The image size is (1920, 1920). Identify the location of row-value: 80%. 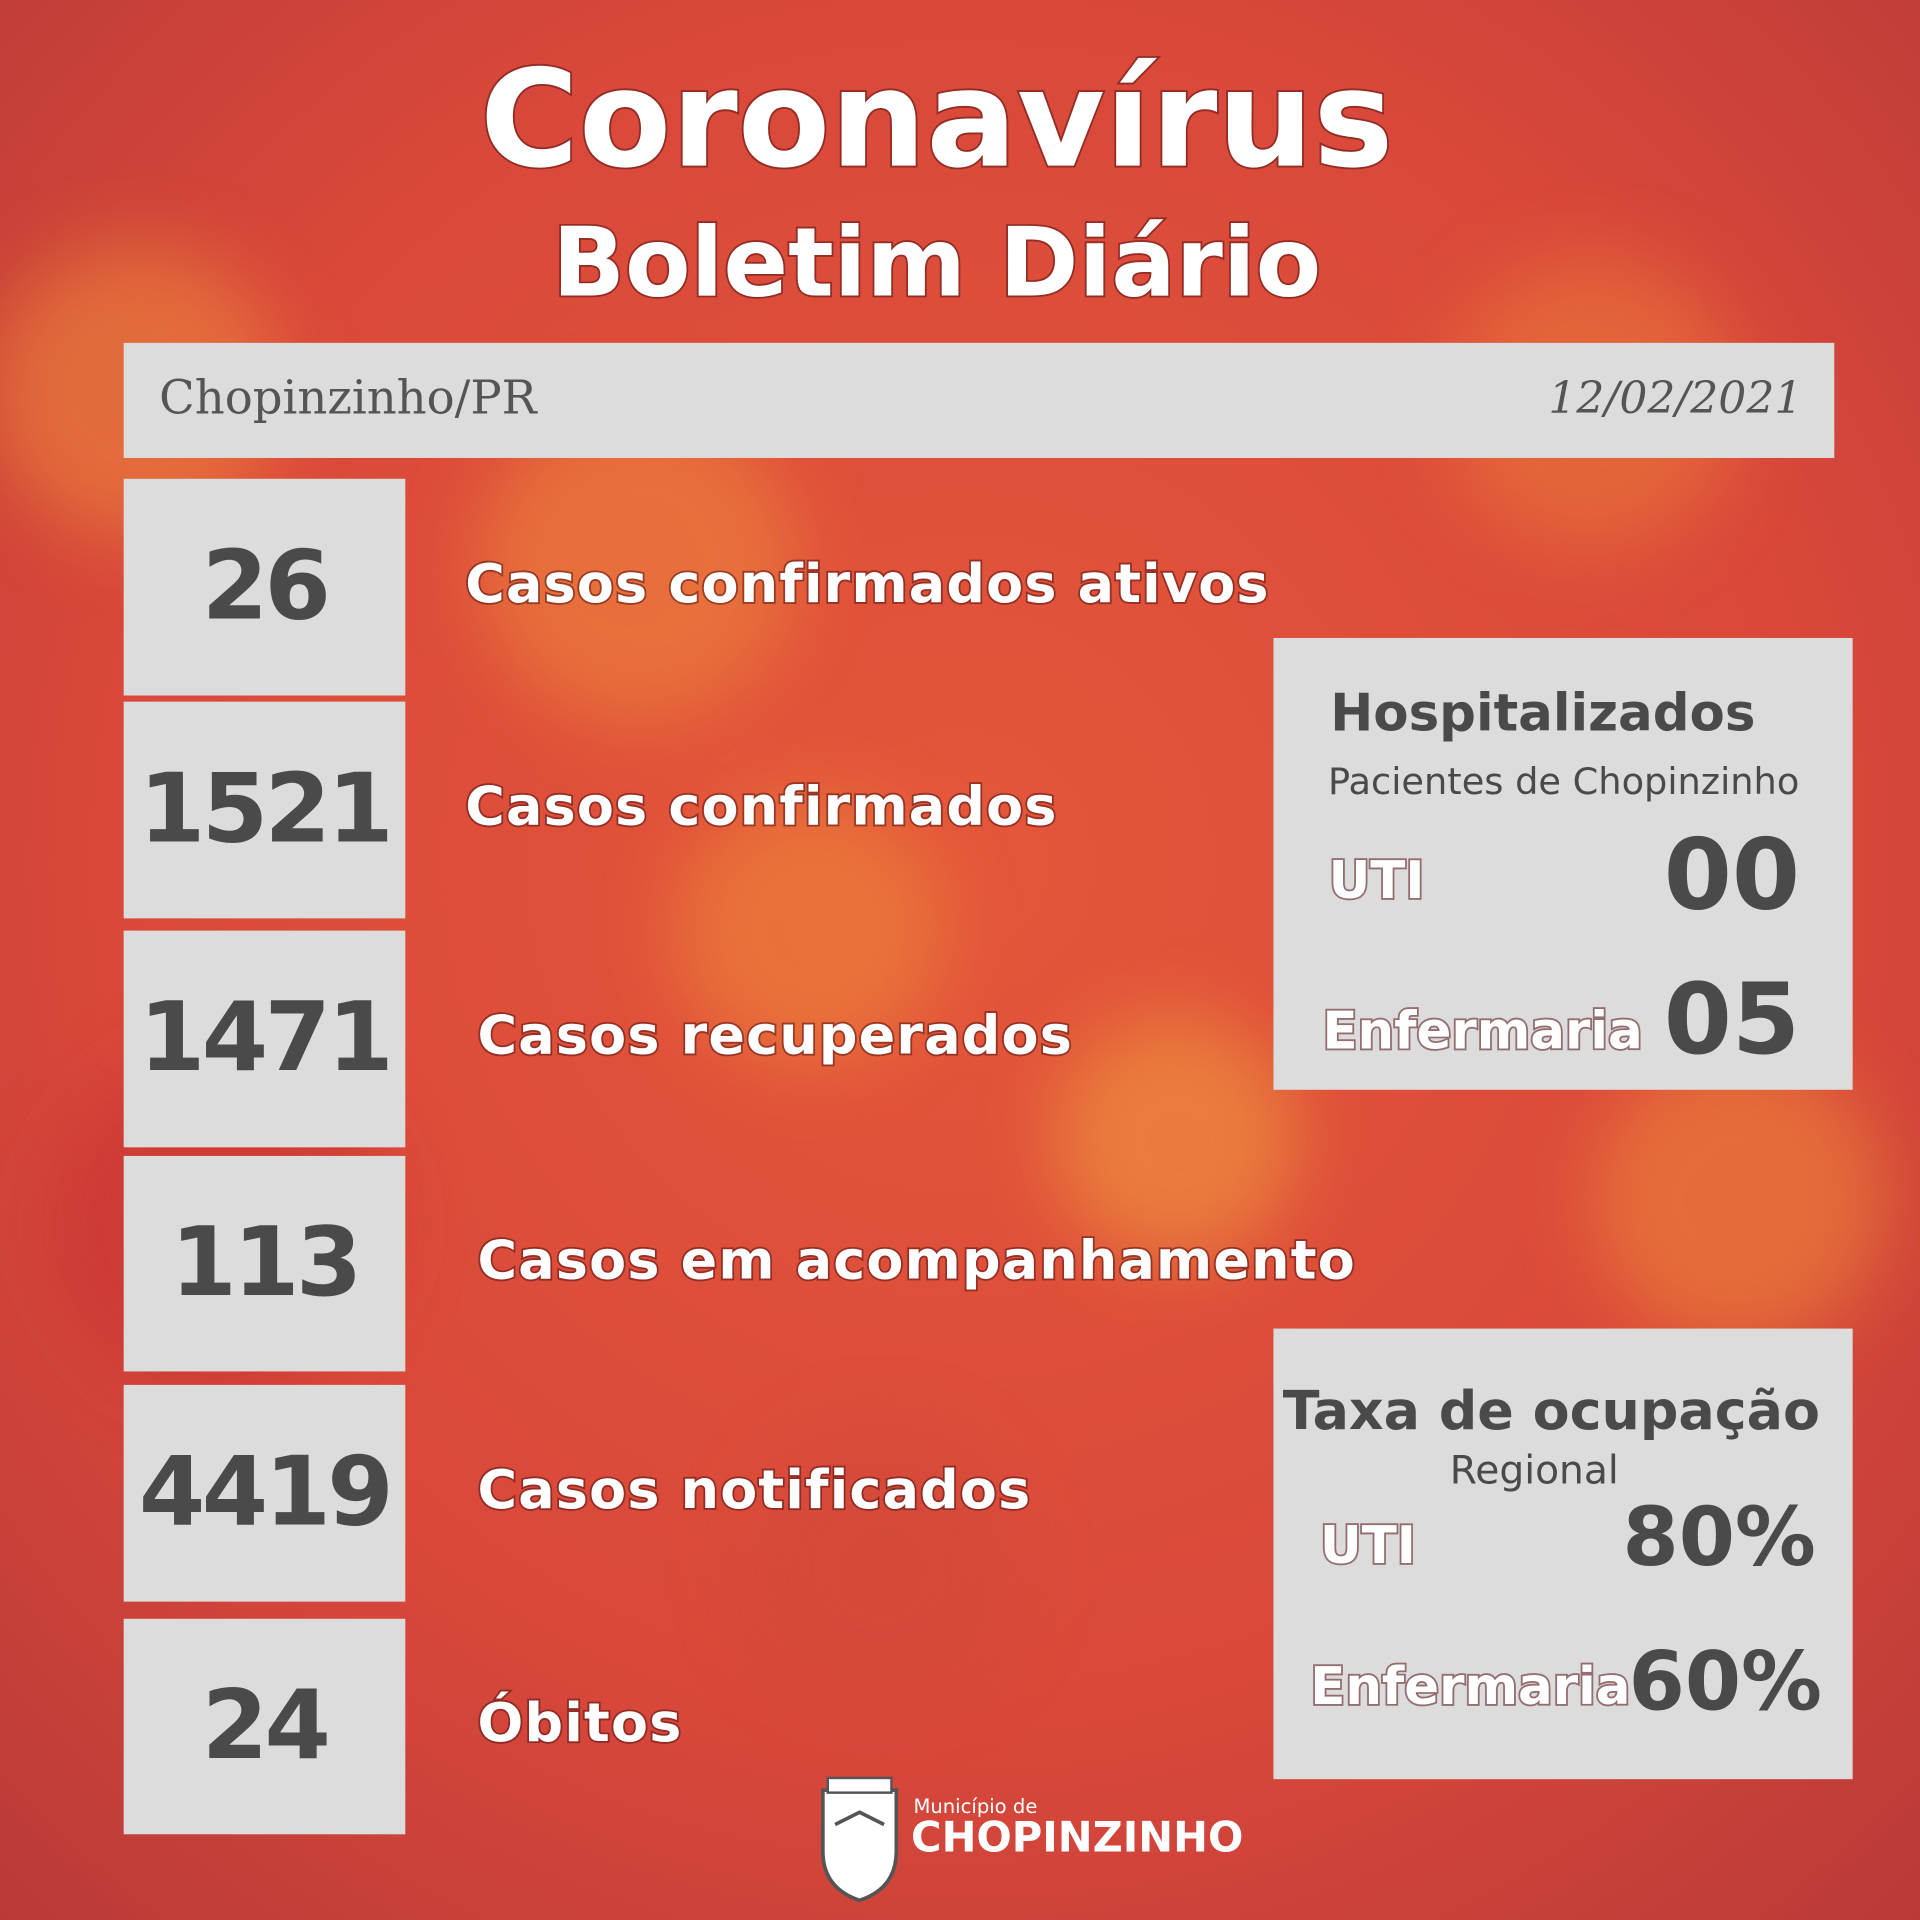
(1719, 1538).